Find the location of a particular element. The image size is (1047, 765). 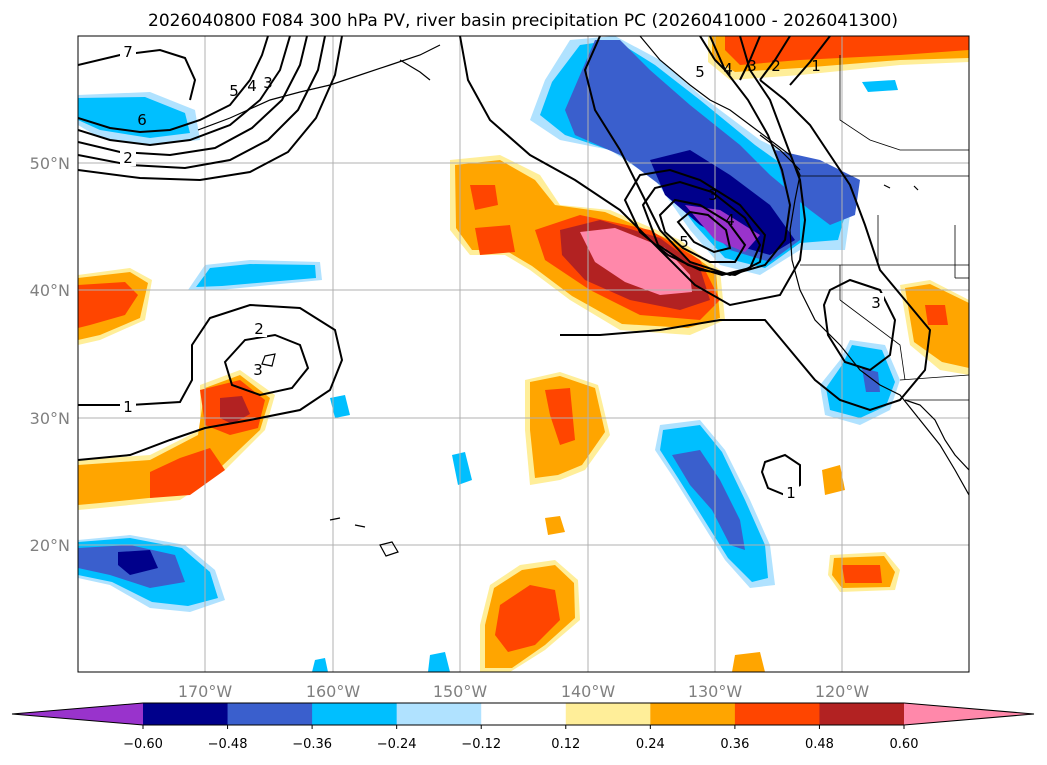

lon-tick-label: 170°W is located at coordinates (205, 691).